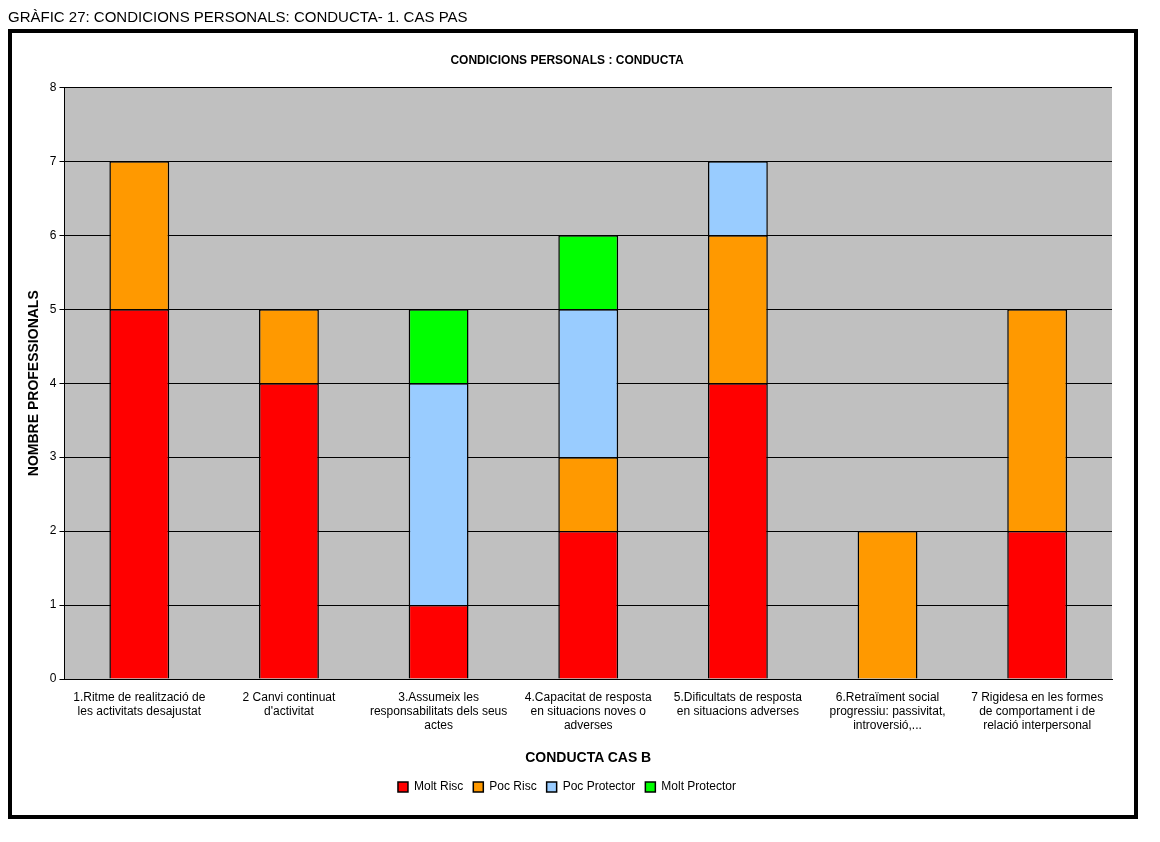 This screenshot has width=1160, height=842. I want to click on legend-label: Molt Protector, so click(699, 786).